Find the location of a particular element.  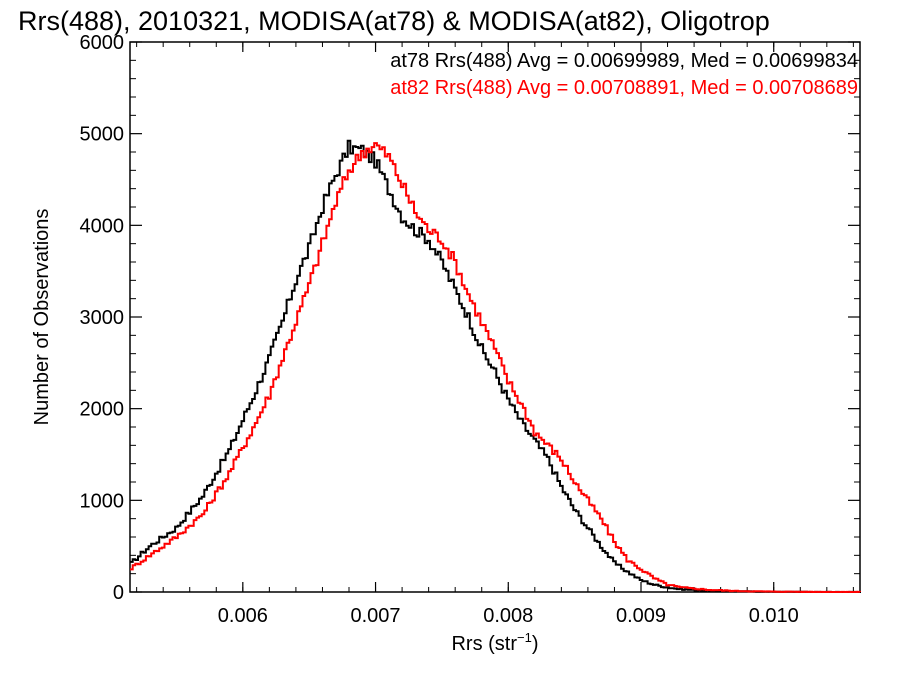

x-axis-label: Rrs (str−1) is located at coordinates (494, 642).